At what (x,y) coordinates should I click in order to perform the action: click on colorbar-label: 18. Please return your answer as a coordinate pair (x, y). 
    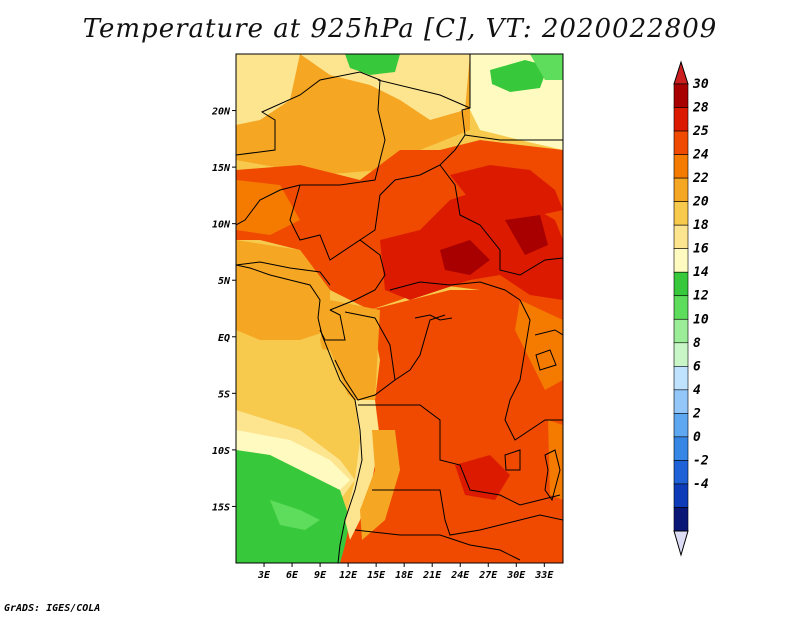
    Looking at the image, I should click on (701, 225).